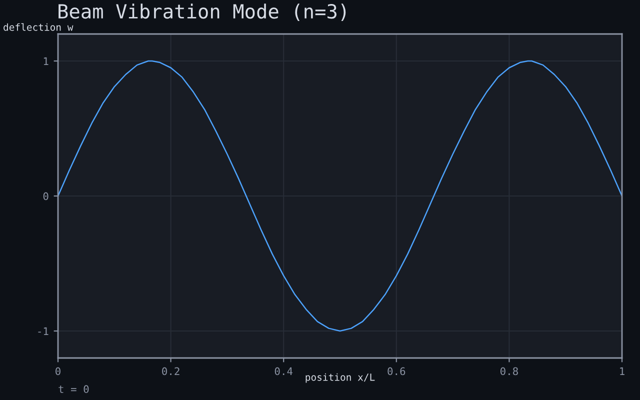  What do you see at coordinates (73, 389) in the screenshot?
I see `text: t = 0` at bounding box center [73, 389].